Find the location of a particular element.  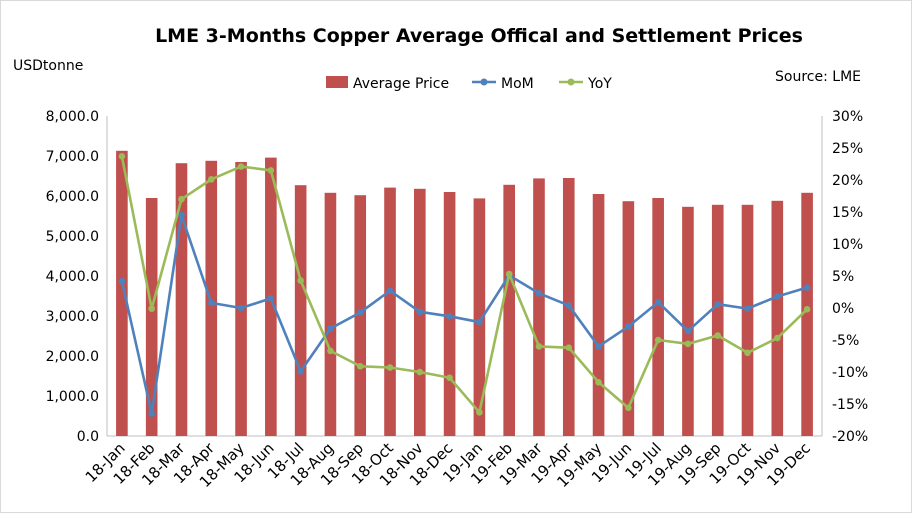

y-right-tick-label: 15% is located at coordinates (847, 213).